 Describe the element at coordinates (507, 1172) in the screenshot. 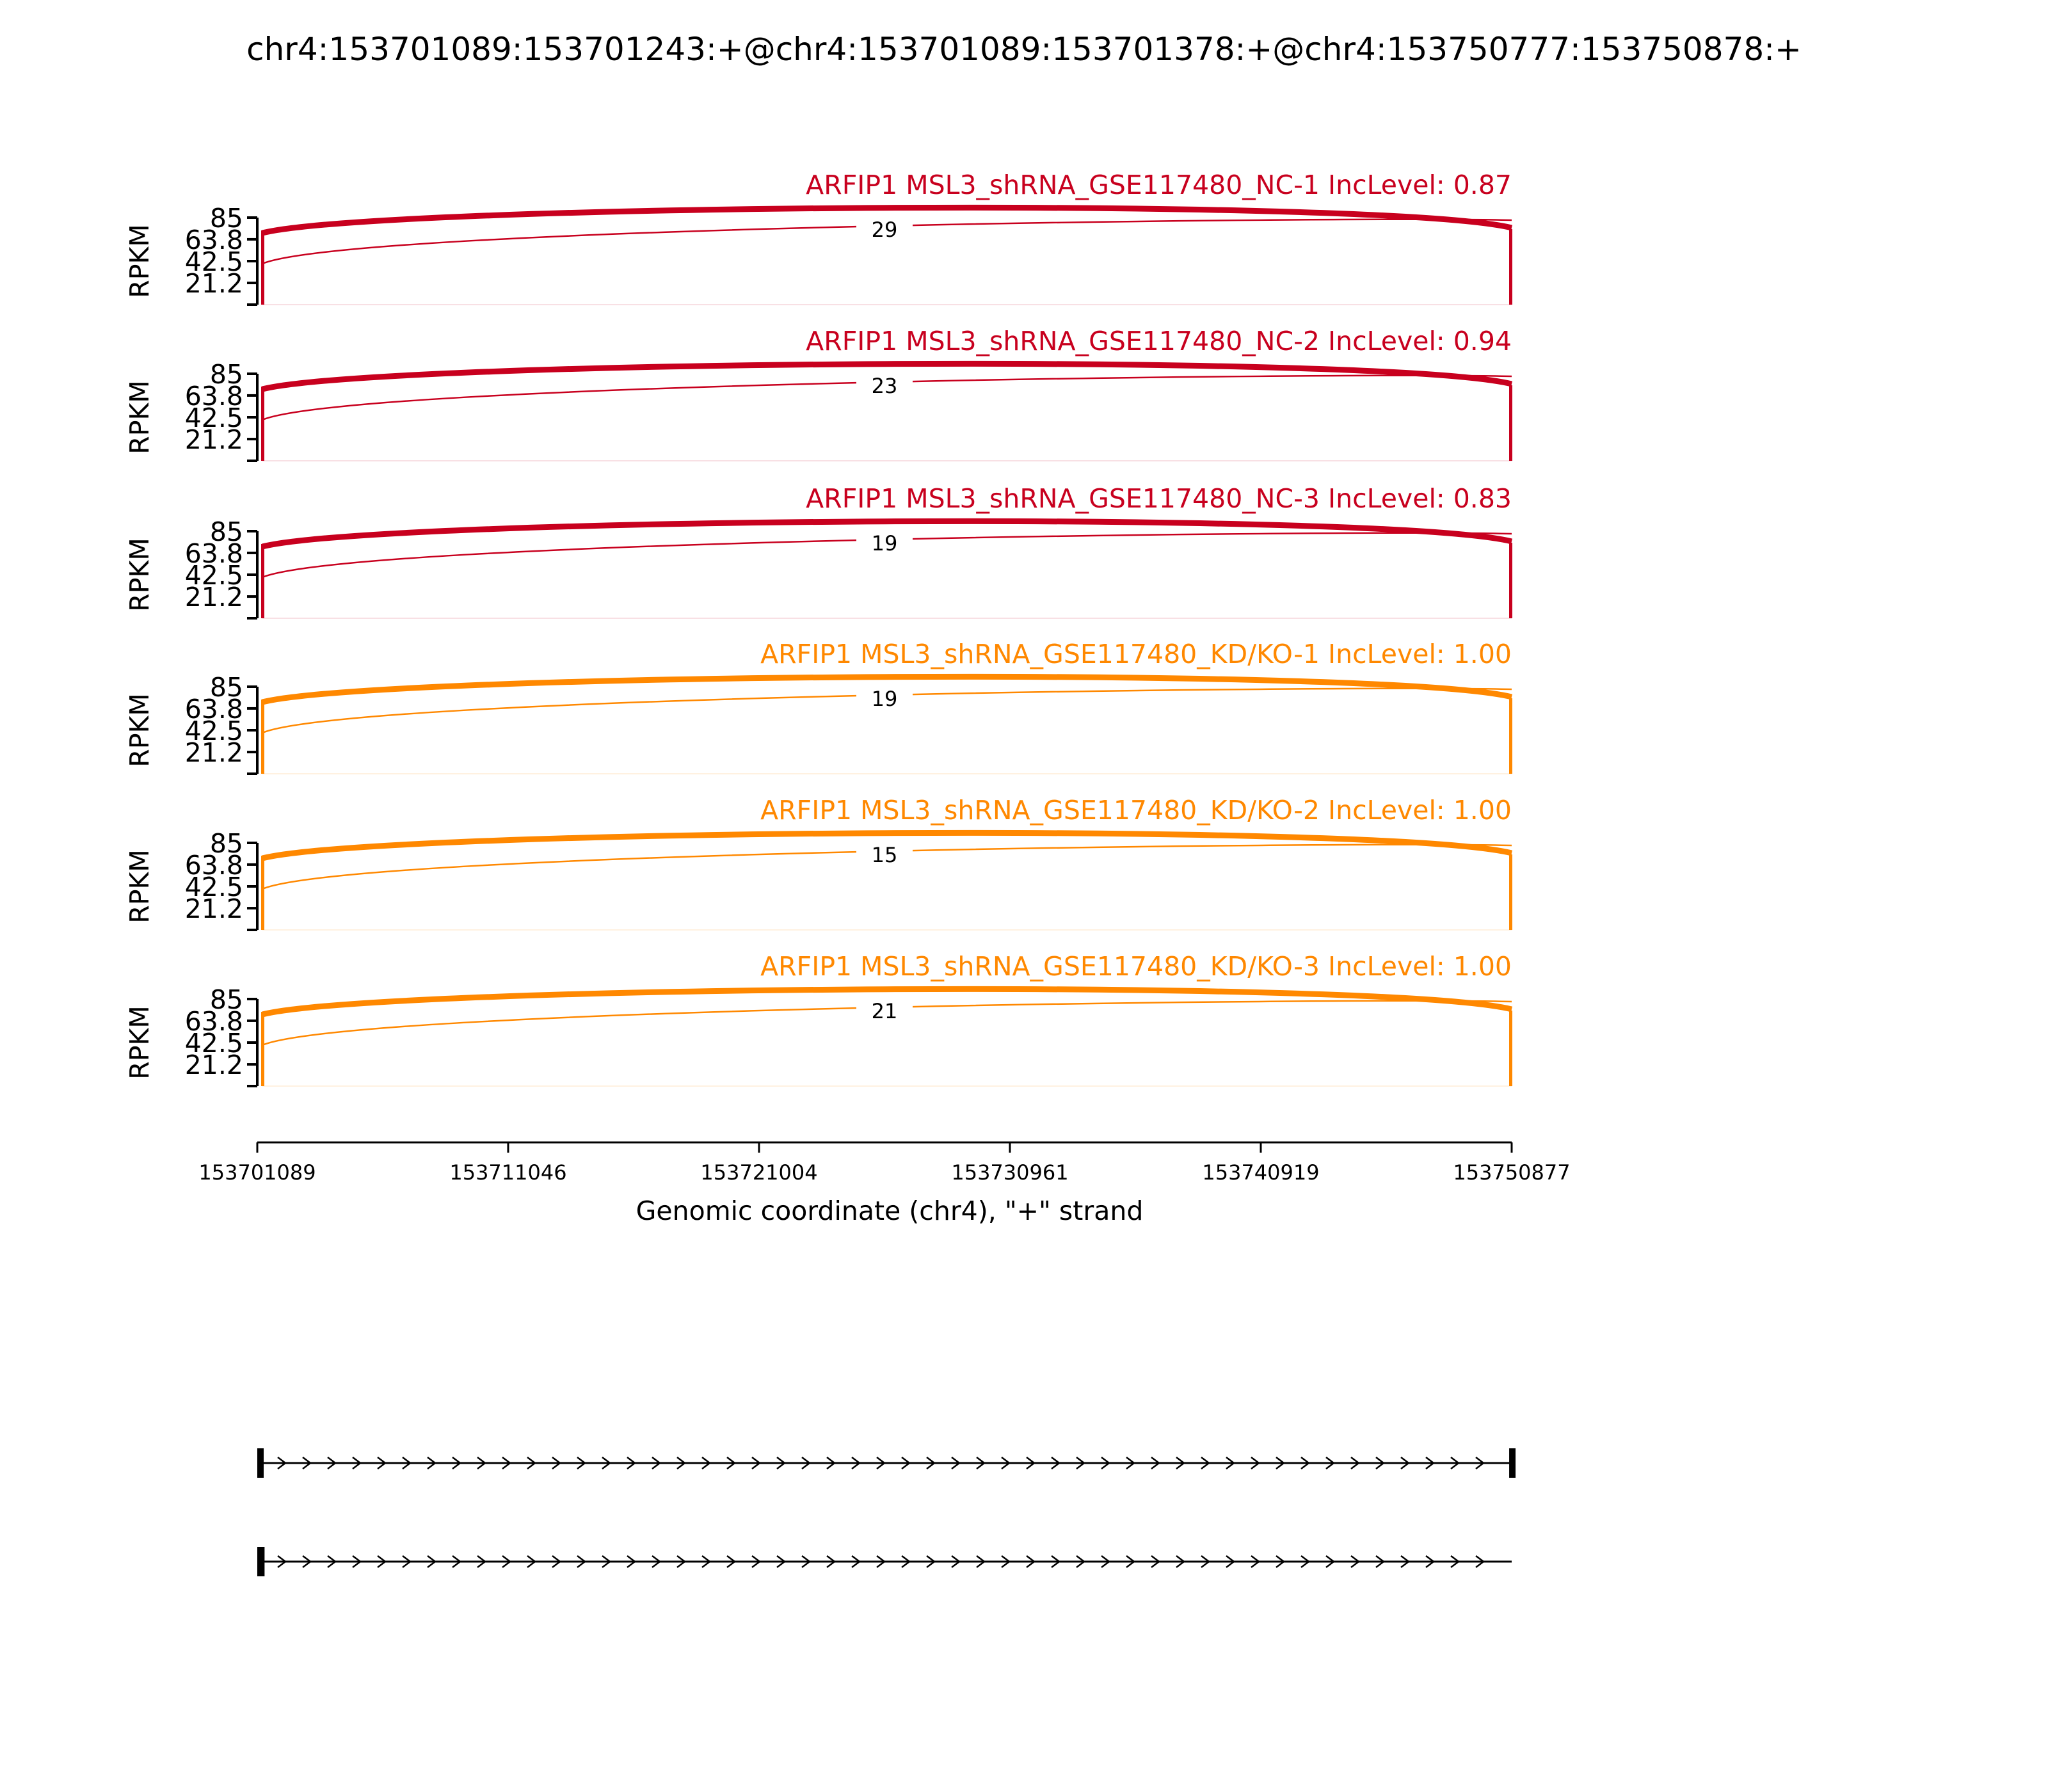

I see `x-tick-label: 153711046` at that location.